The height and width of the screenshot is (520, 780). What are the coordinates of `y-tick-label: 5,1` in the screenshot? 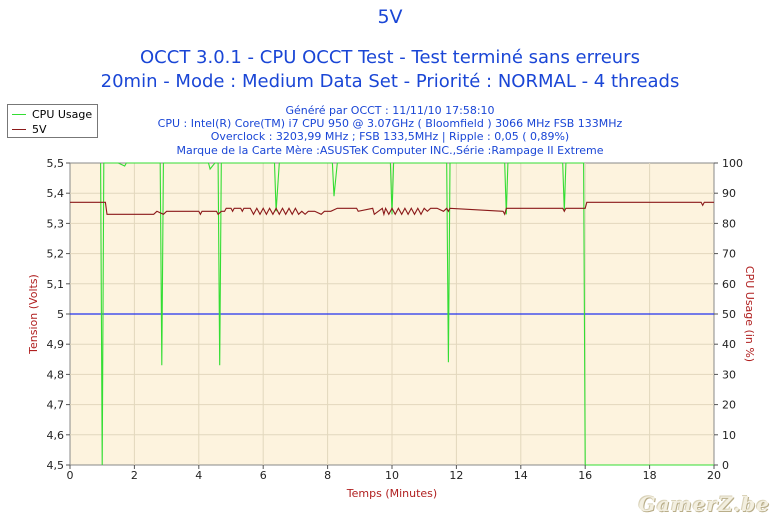 It's located at (56, 284).